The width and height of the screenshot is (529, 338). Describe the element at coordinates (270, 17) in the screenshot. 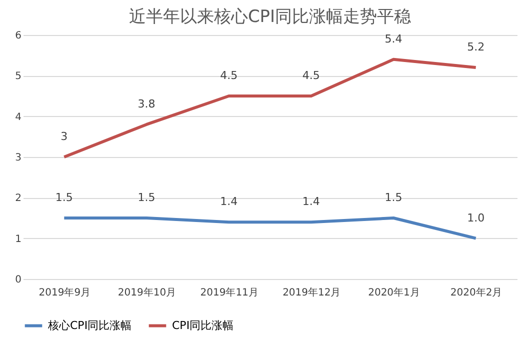

I see `chart-title: 近半年以来核心CPI同比涨幅走势平稳` at that location.